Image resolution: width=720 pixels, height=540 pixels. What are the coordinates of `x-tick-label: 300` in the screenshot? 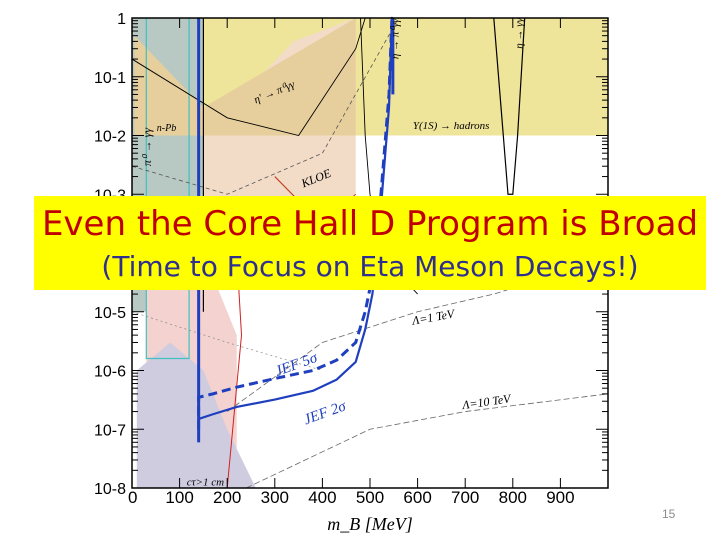 It's located at (275, 497).